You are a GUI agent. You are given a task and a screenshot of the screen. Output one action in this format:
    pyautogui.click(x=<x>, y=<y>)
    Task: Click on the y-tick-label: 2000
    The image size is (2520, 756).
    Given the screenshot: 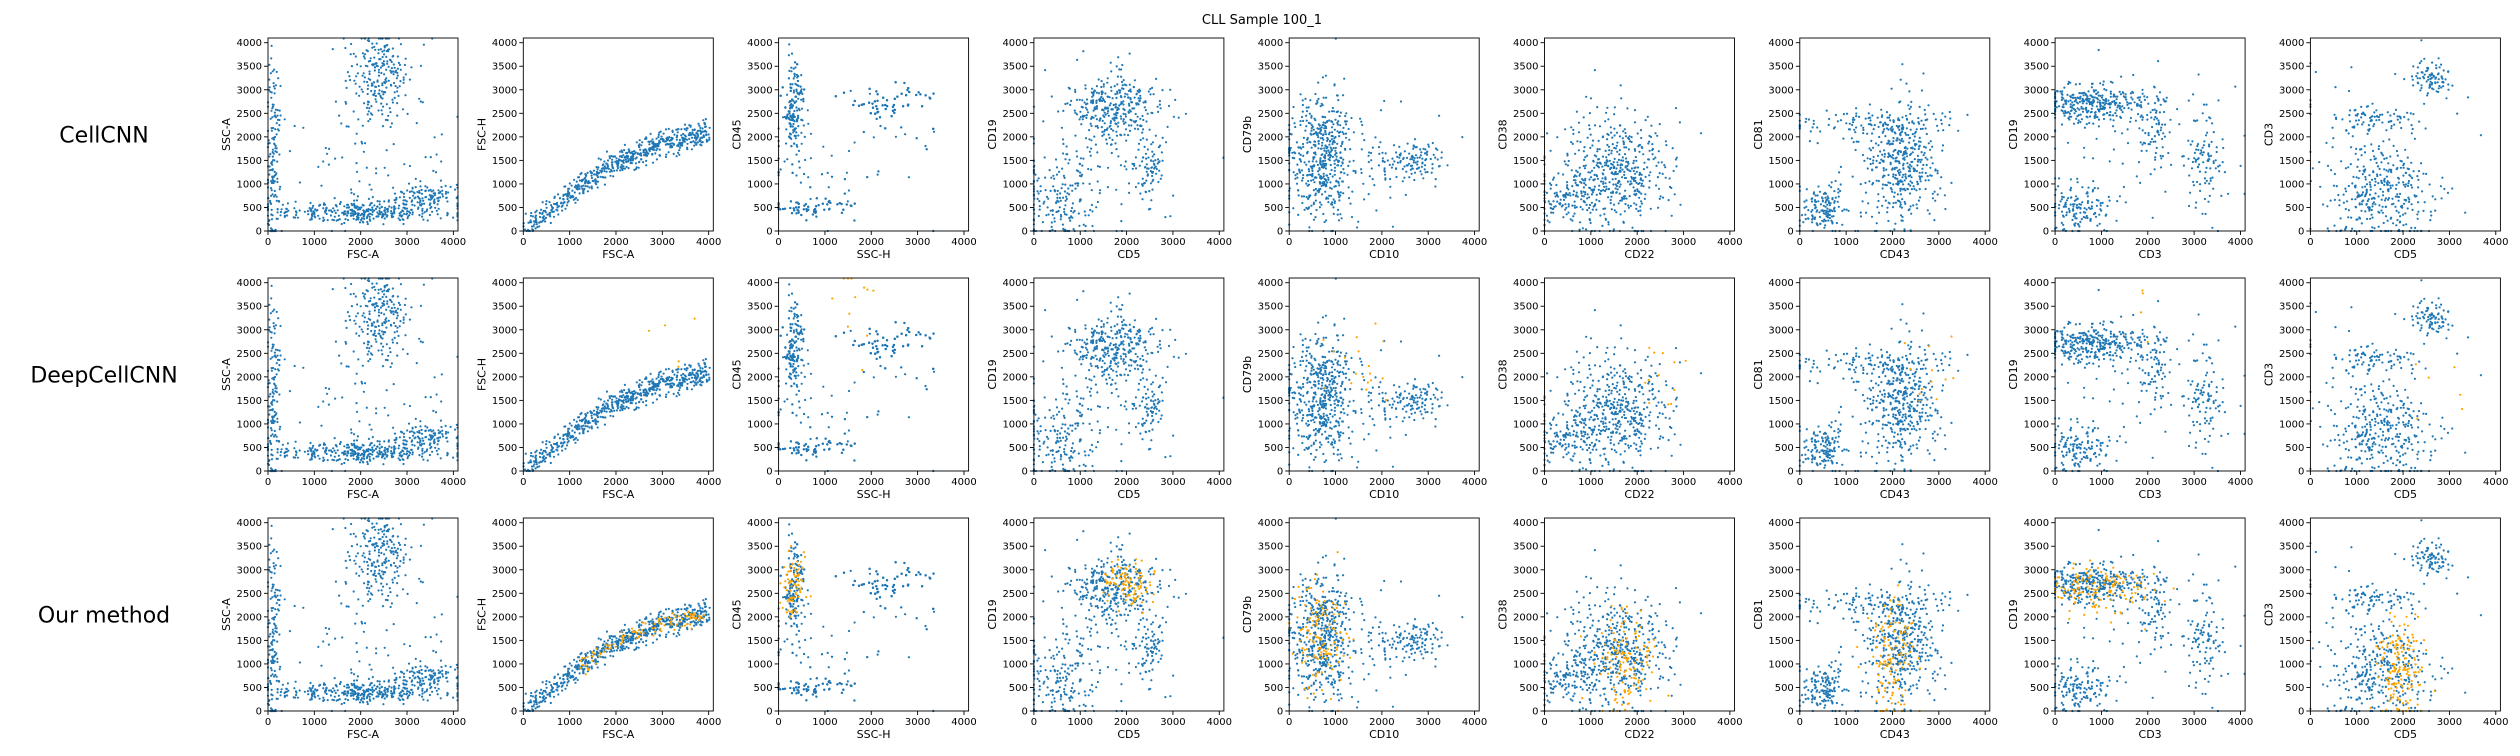 What is the action you would take?
    pyautogui.click(x=249, y=377)
    